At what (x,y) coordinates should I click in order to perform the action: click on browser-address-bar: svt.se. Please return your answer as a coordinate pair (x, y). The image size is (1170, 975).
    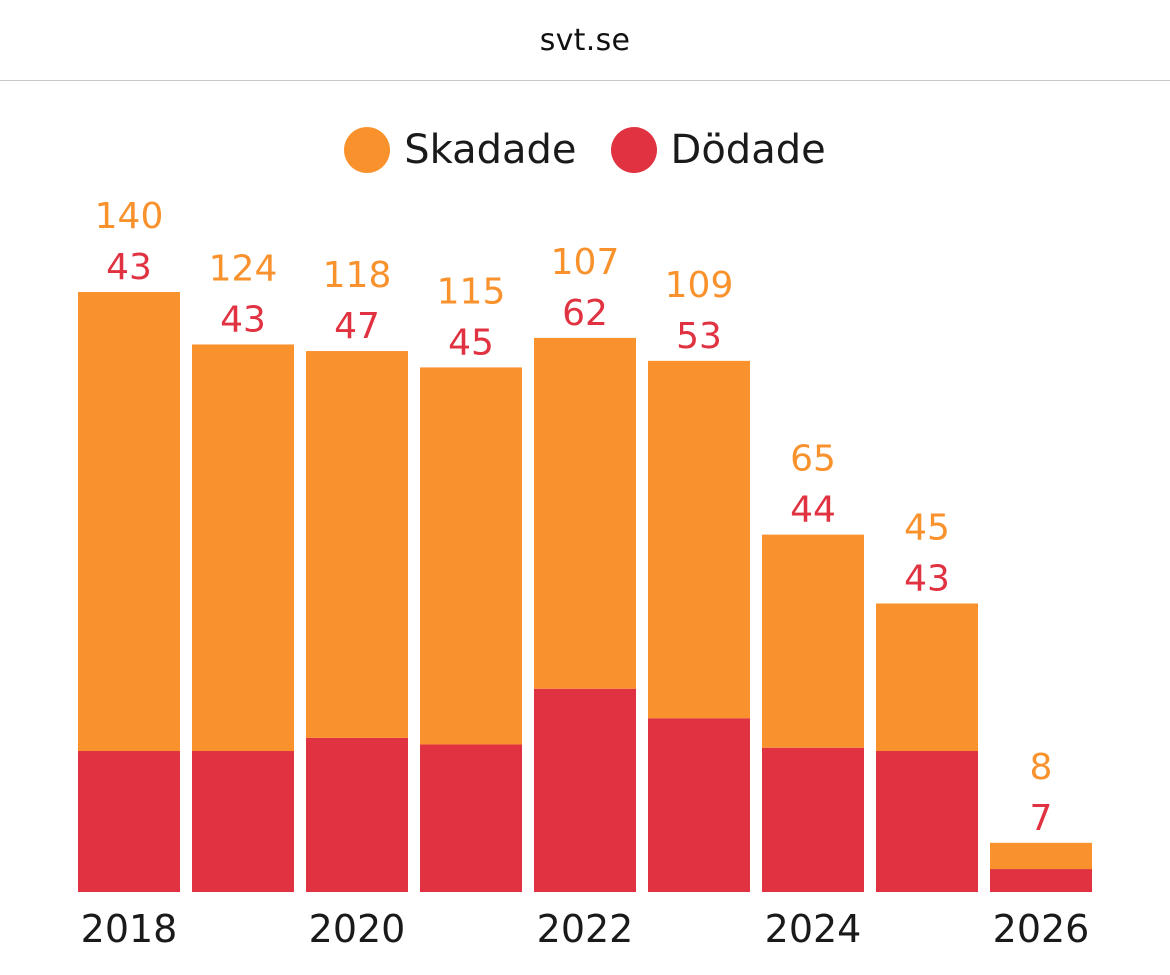
    Looking at the image, I should click on (585, 40).